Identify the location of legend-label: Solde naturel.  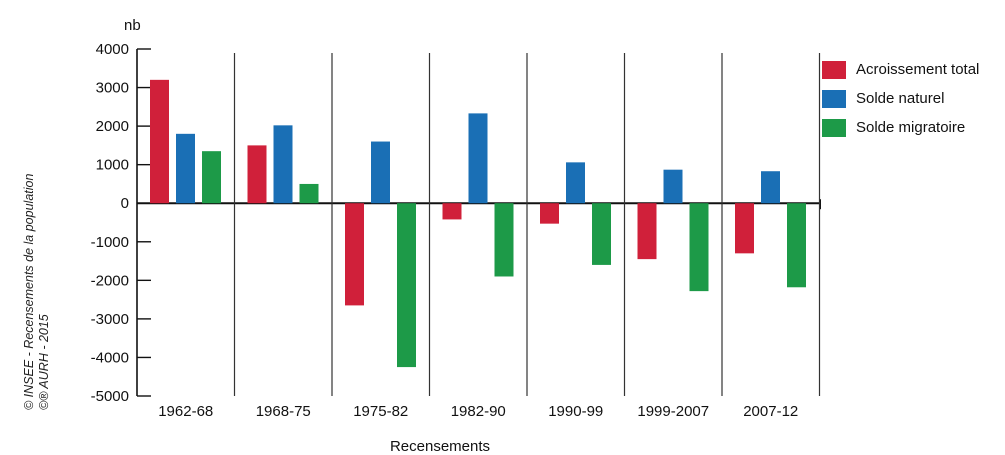
(900, 98).